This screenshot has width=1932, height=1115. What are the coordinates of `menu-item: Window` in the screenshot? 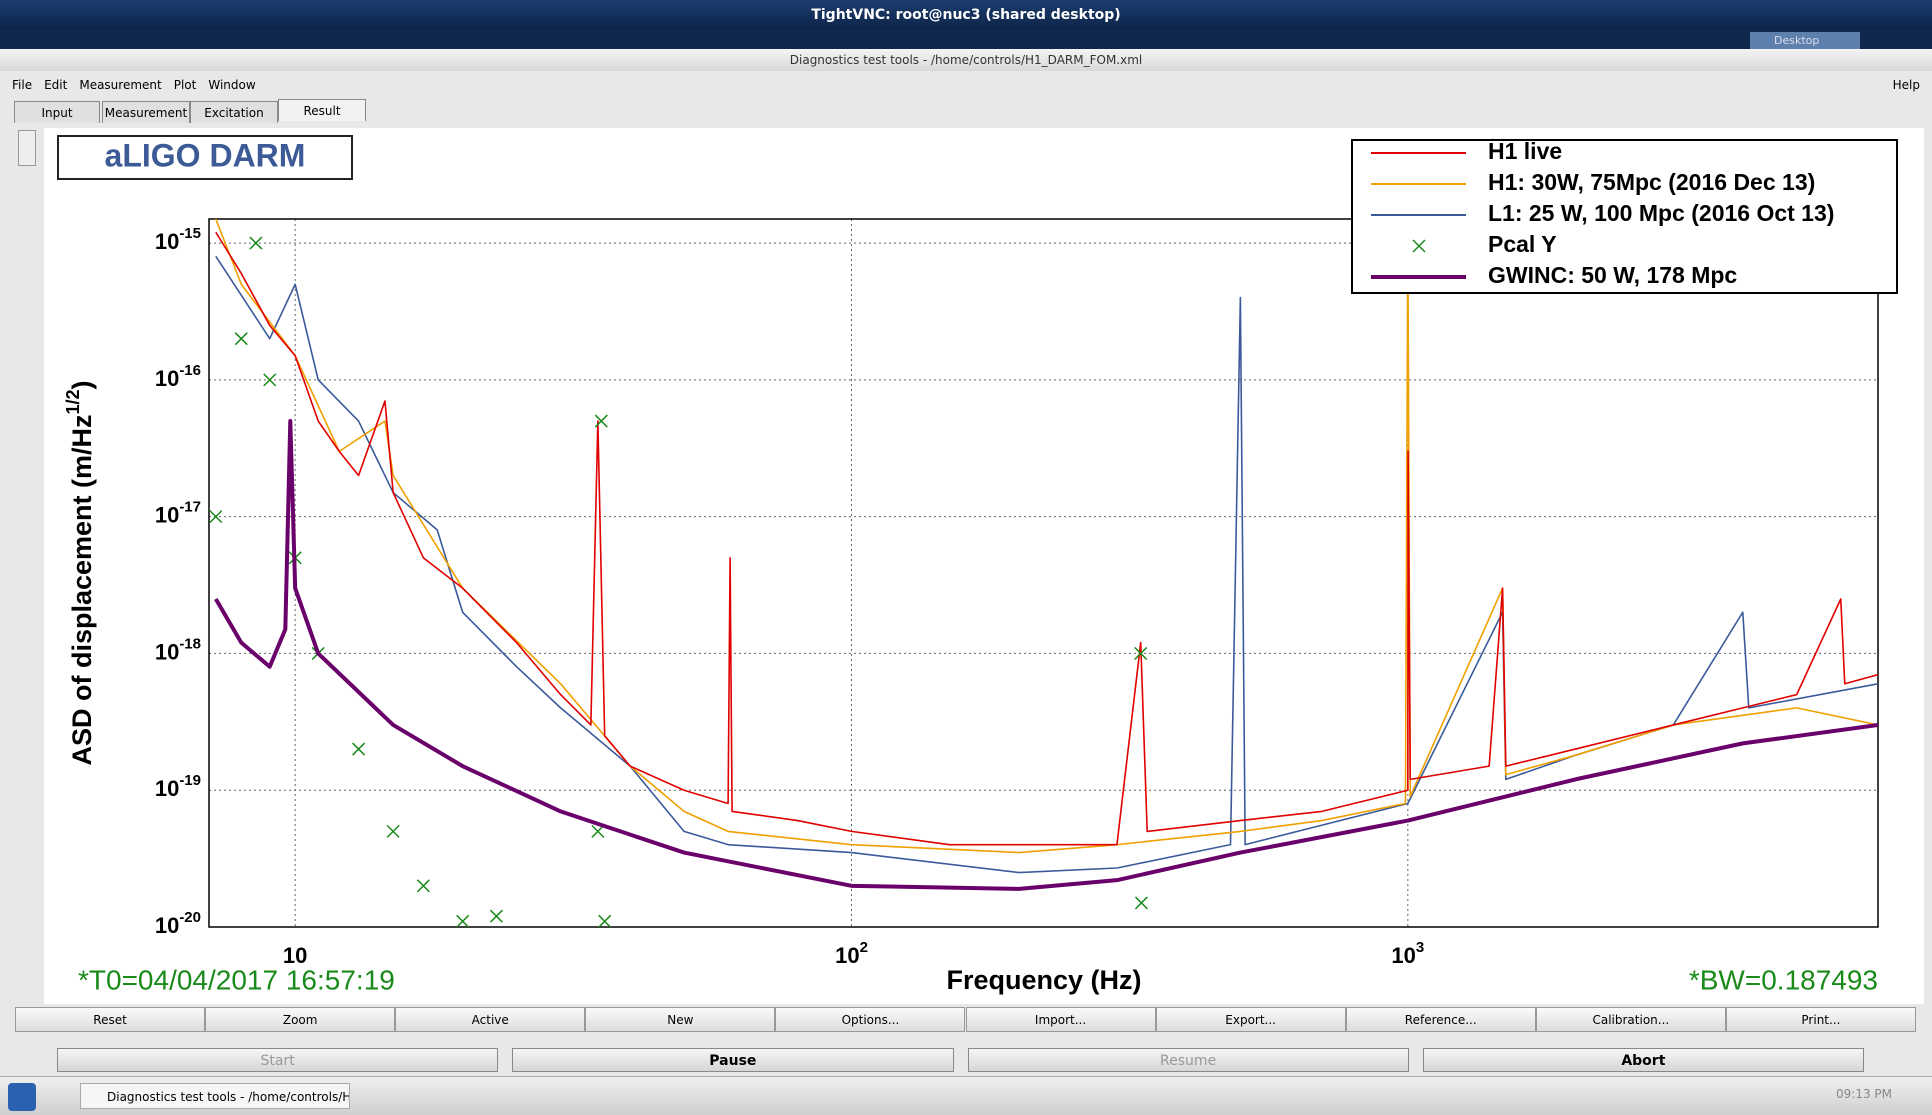 It's located at (232, 85).